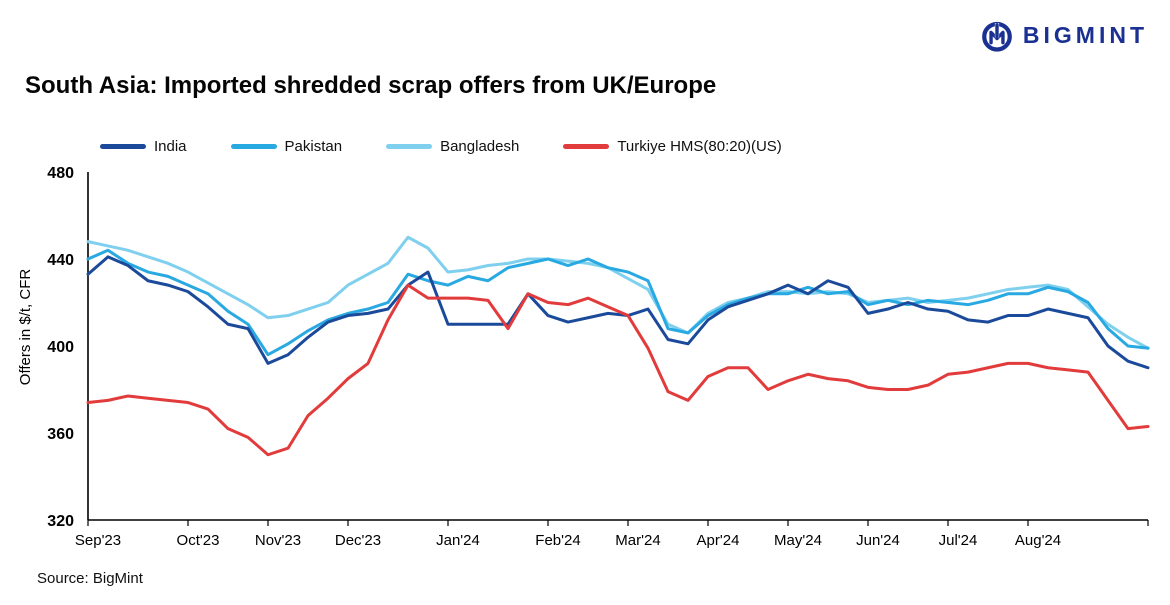 This screenshot has width=1170, height=605. Describe the element at coordinates (358, 540) in the screenshot. I see `x-tick-label: Dec'23` at that location.